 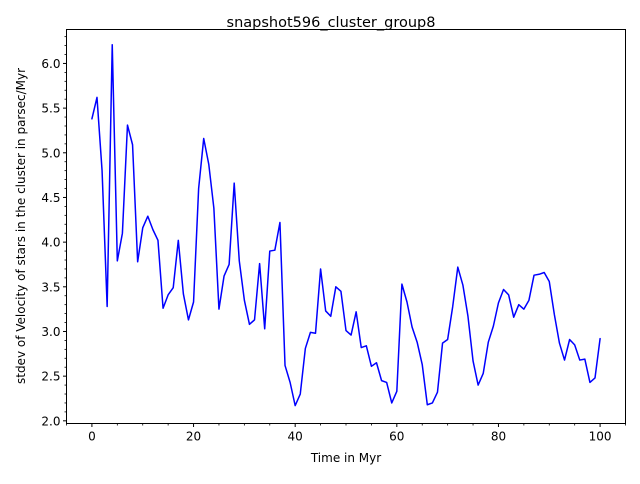 I want to click on x-tick-label: 60, so click(x=396, y=437).